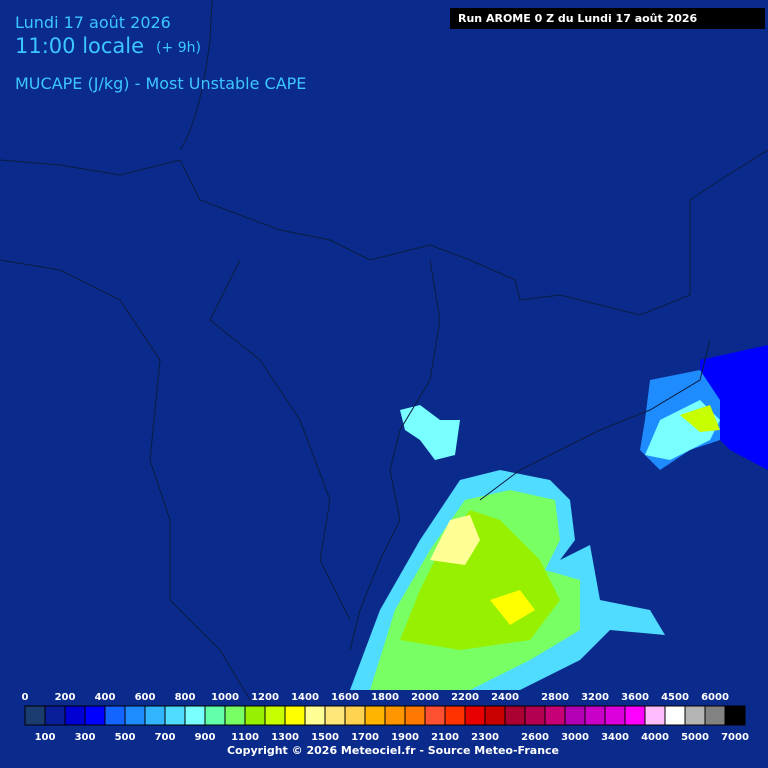 This screenshot has width=768, height=768. Describe the element at coordinates (165, 737) in the screenshot. I see `legend-label: 700` at that location.